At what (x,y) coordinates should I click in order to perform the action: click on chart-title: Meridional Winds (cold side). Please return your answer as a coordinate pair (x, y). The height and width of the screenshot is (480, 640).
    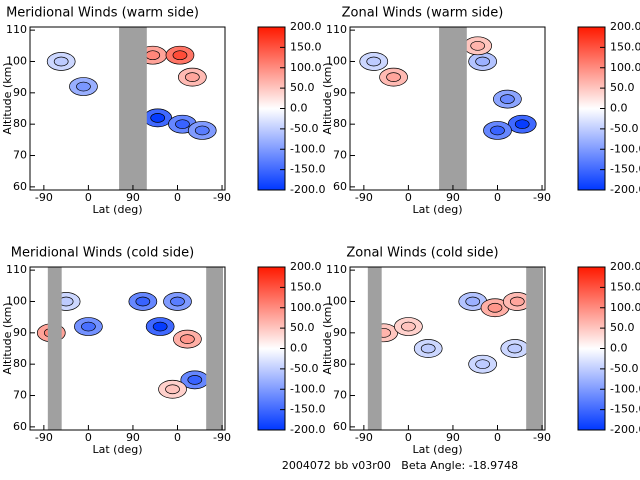
    Looking at the image, I should click on (102, 253).